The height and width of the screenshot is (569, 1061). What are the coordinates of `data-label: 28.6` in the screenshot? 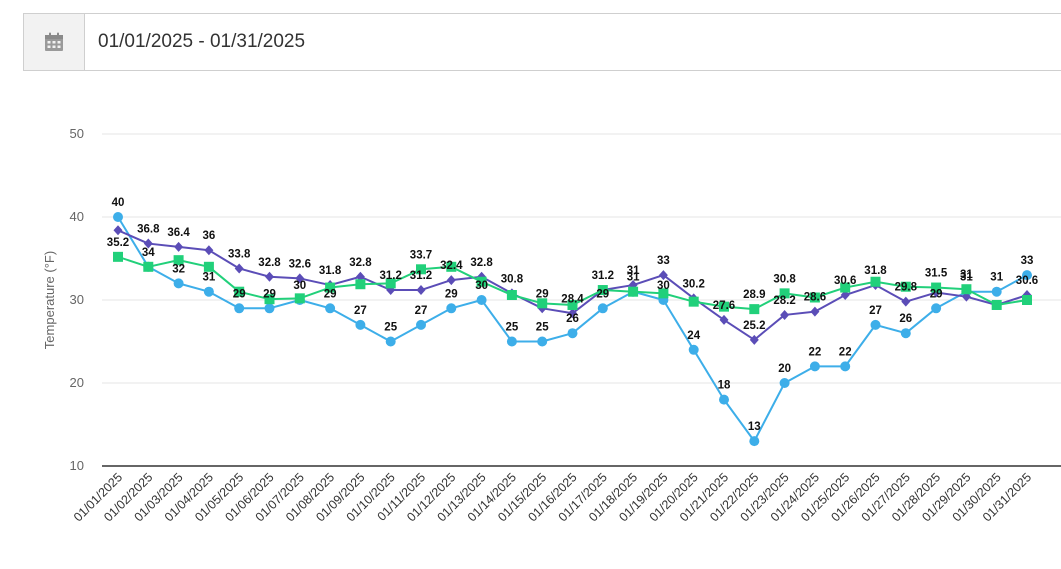 It's located at (815, 298).